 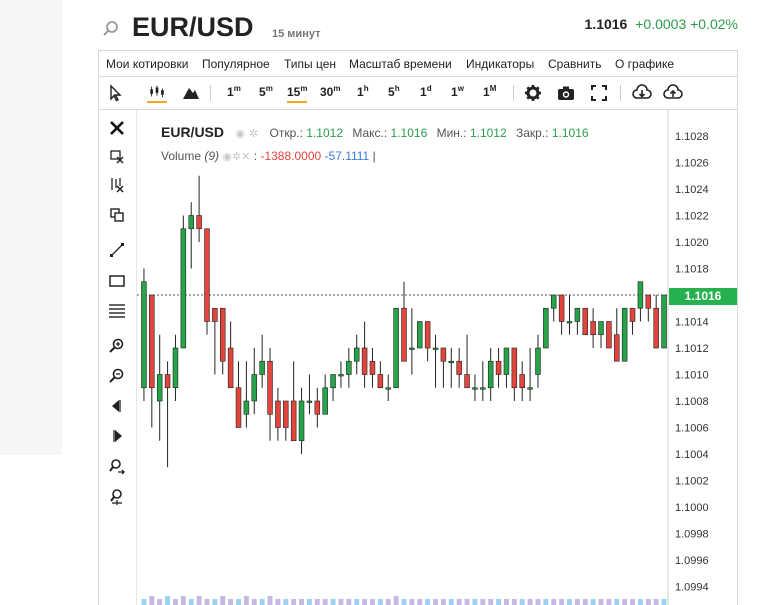 What do you see at coordinates (117, 215) in the screenshot?
I see `clone-icon` at bounding box center [117, 215].